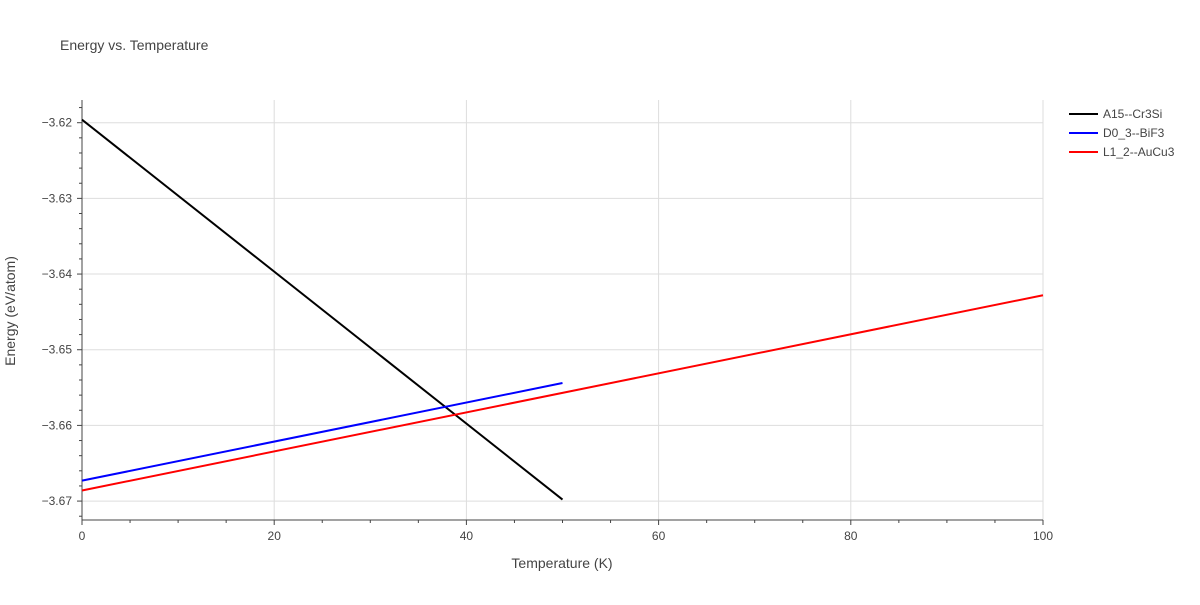 The width and height of the screenshot is (1200, 605). I want to click on y-tick-label: −3.63, so click(57, 198).